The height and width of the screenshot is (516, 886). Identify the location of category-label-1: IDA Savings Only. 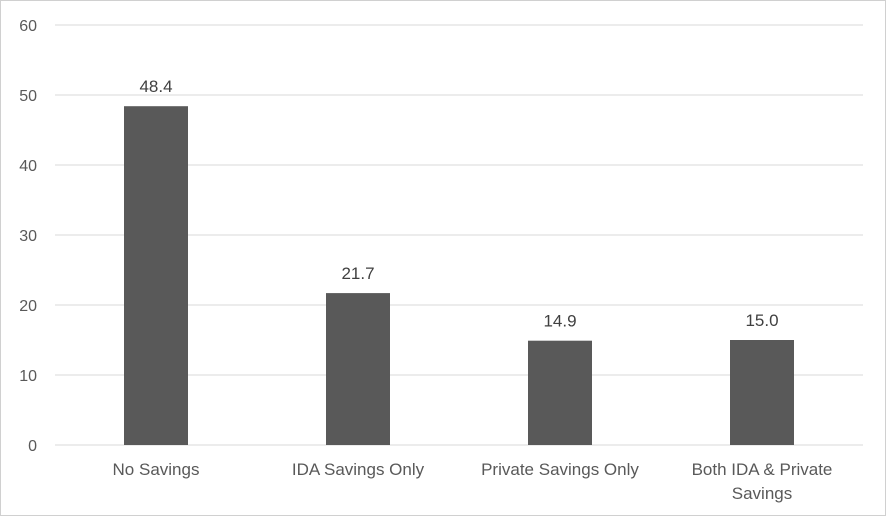
(358, 469).